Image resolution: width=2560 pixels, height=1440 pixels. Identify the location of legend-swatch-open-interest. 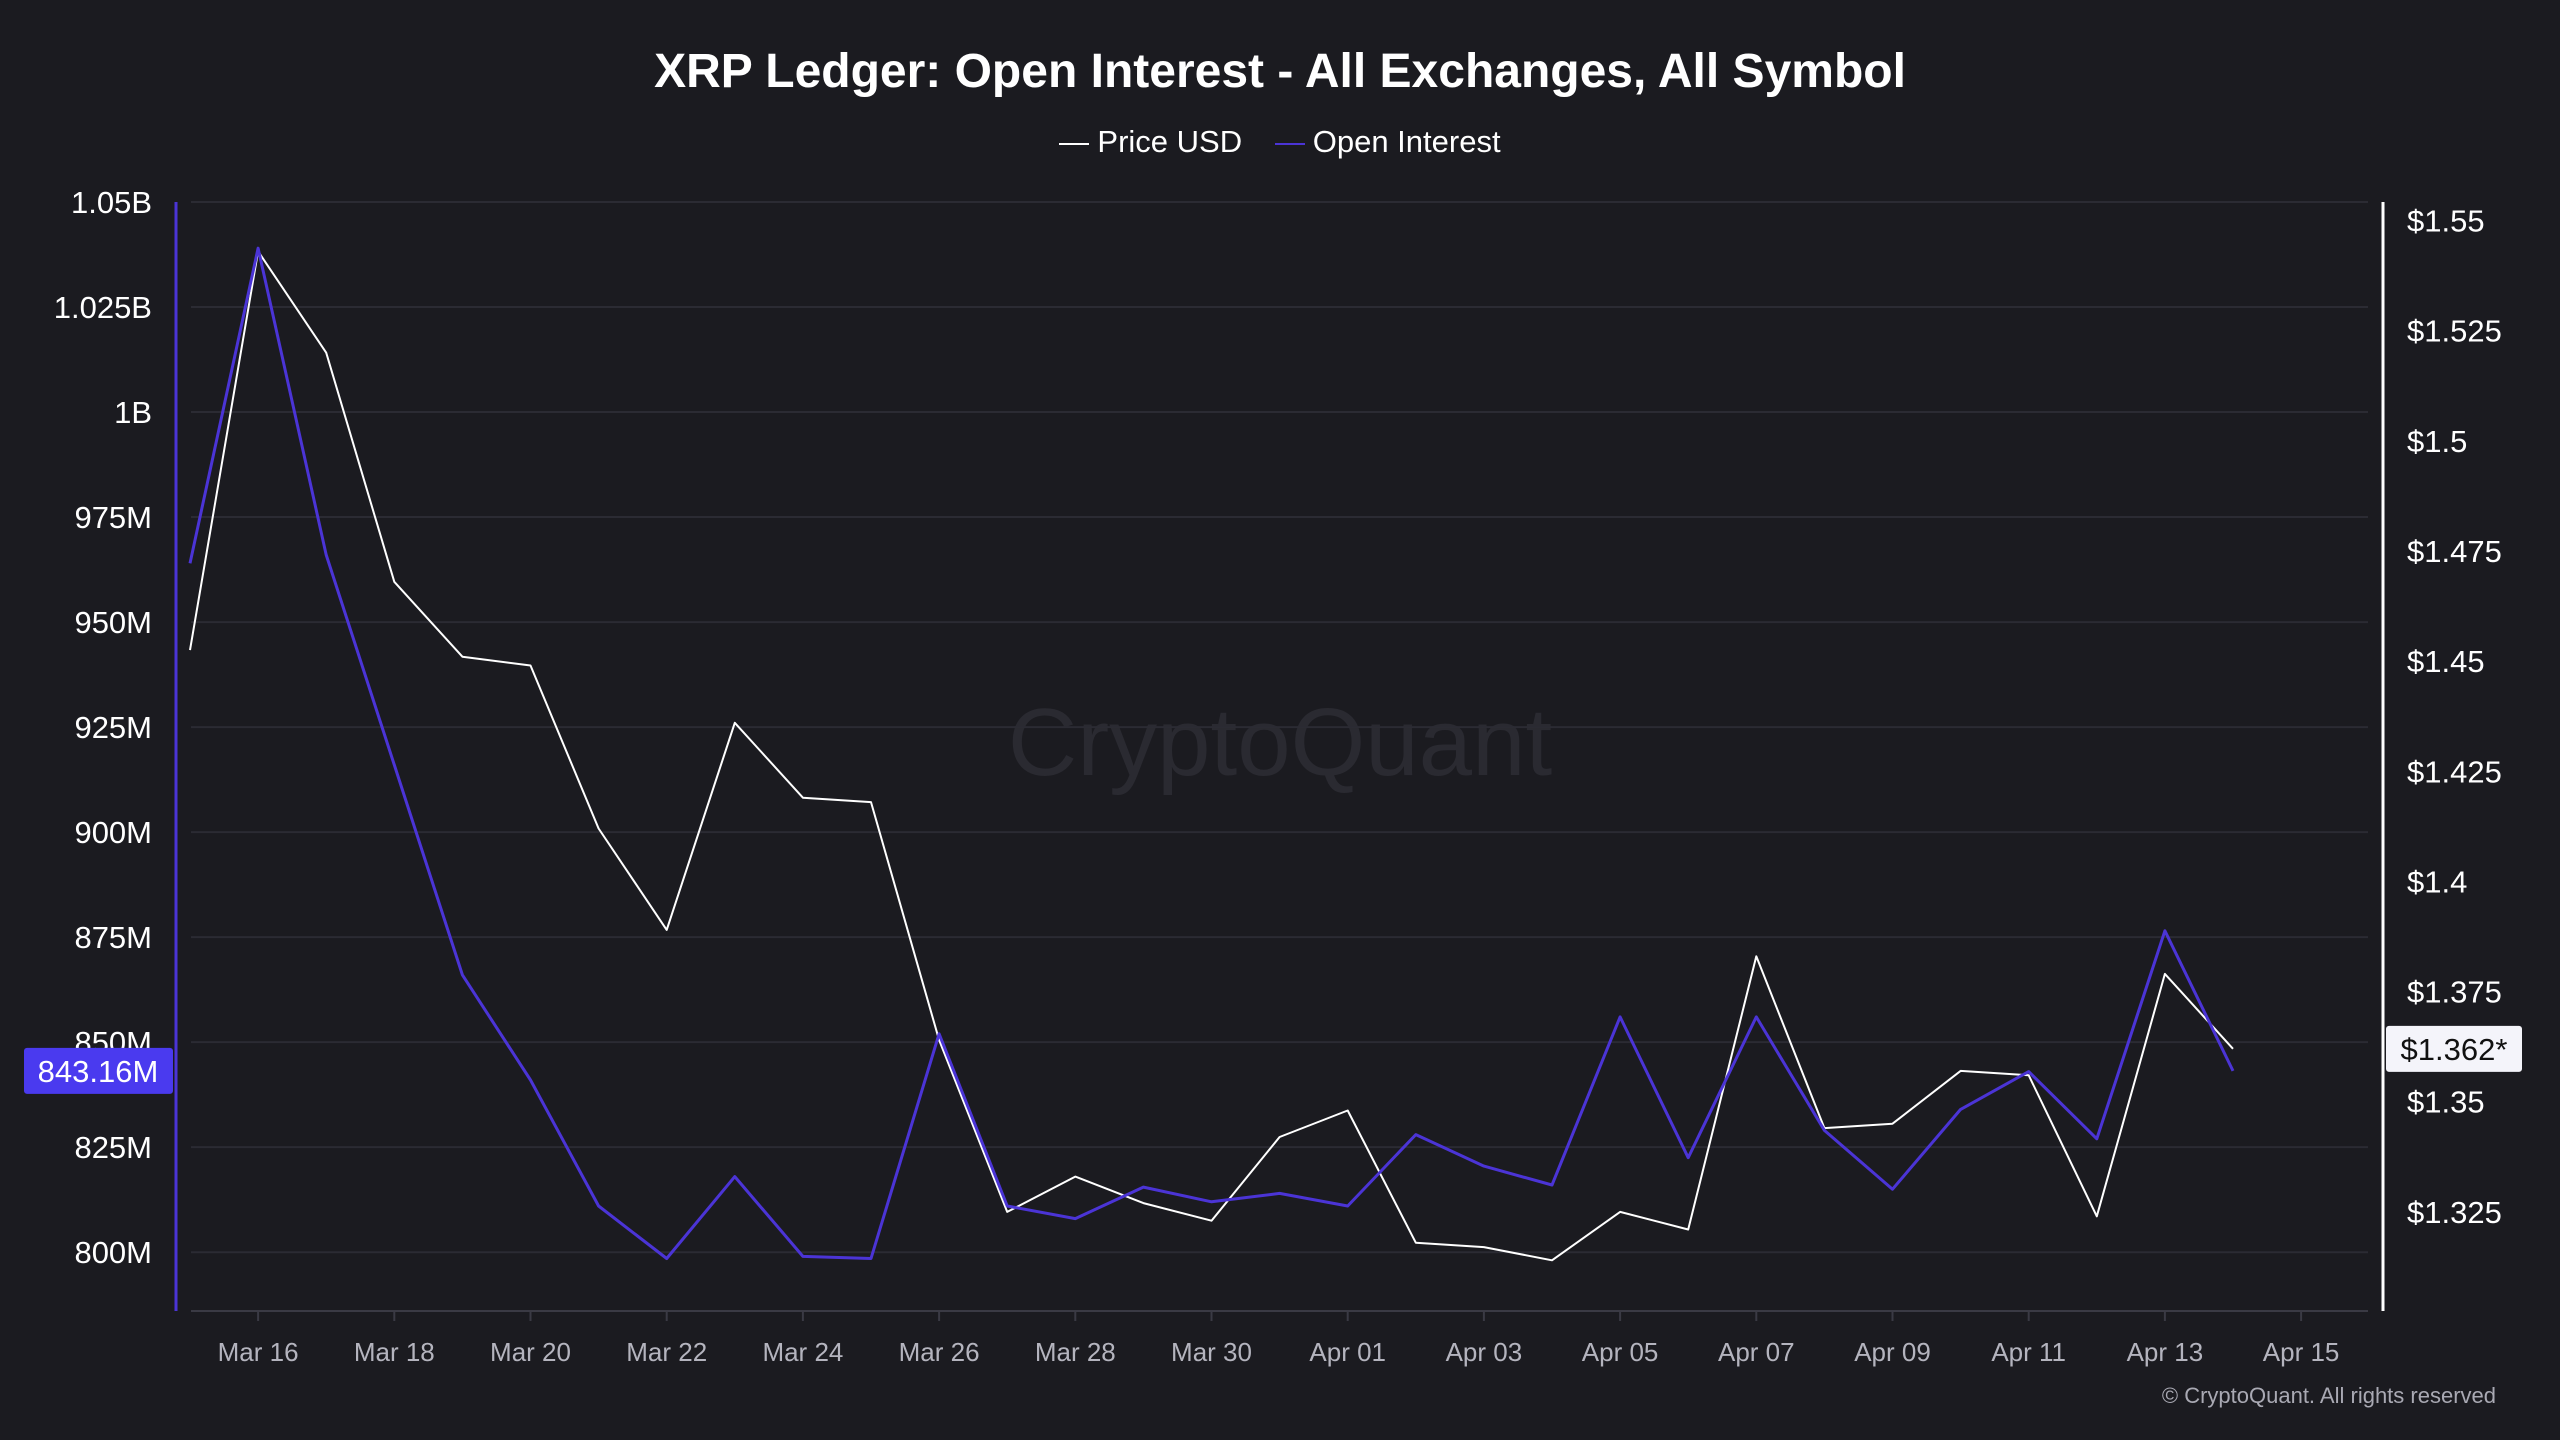
(1289, 143).